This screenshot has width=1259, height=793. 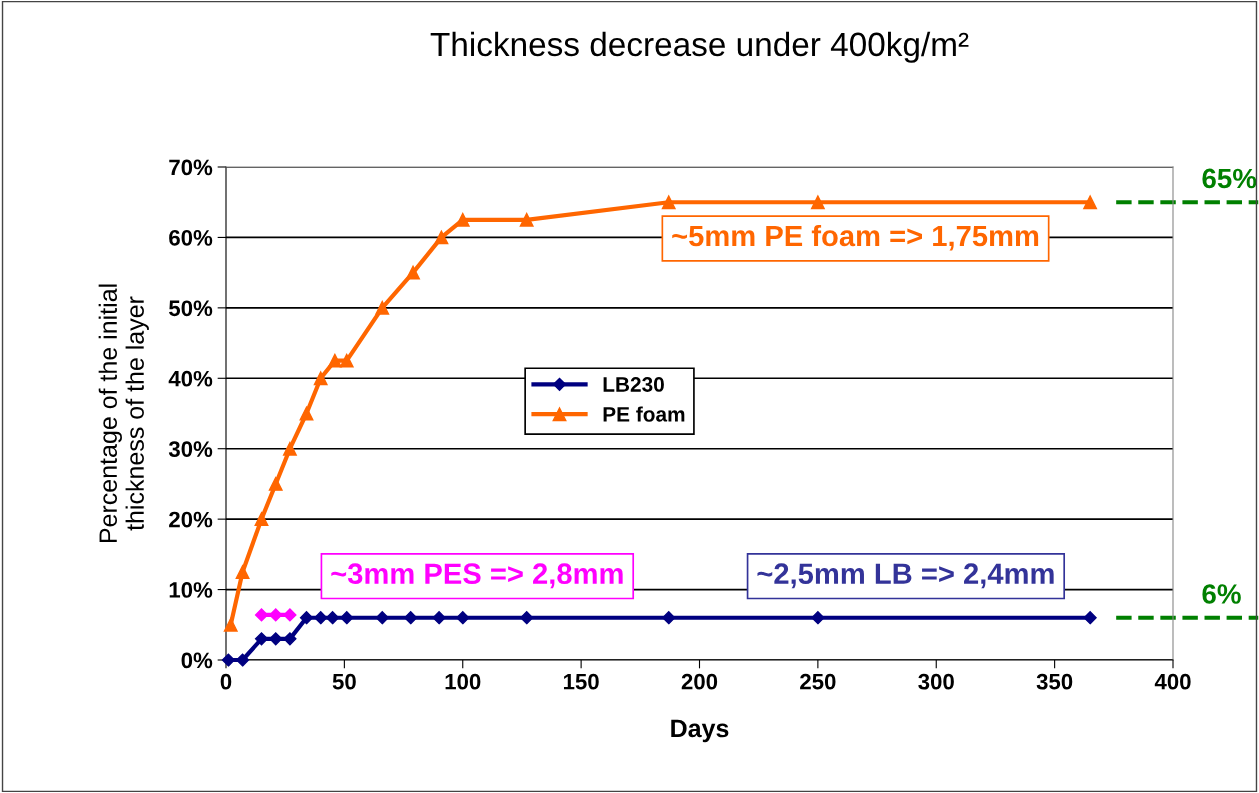 I want to click on legend-label: PE foam, so click(x=644, y=414).